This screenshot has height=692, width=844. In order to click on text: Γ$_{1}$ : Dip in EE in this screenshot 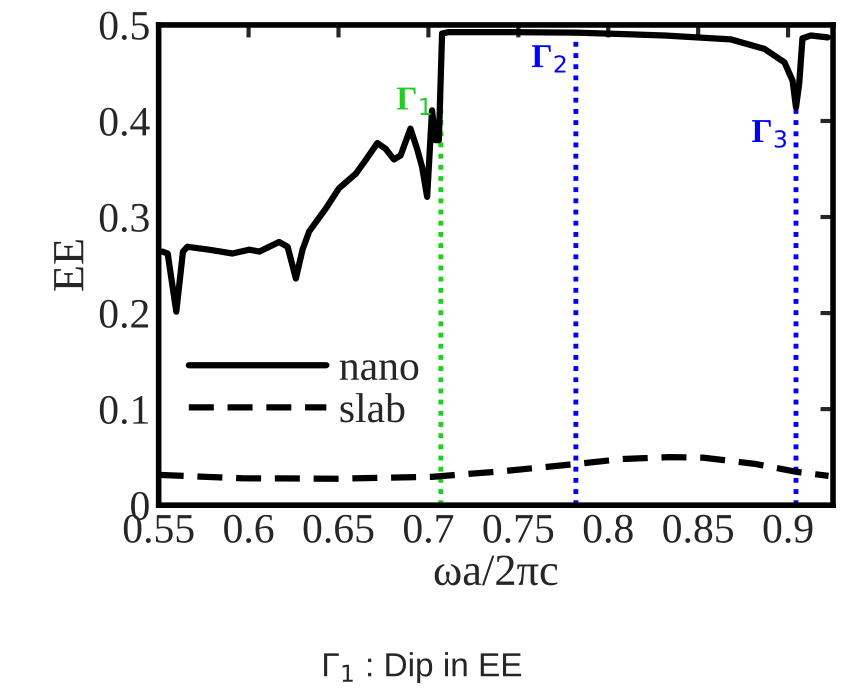, I will do `click(423, 668)`.